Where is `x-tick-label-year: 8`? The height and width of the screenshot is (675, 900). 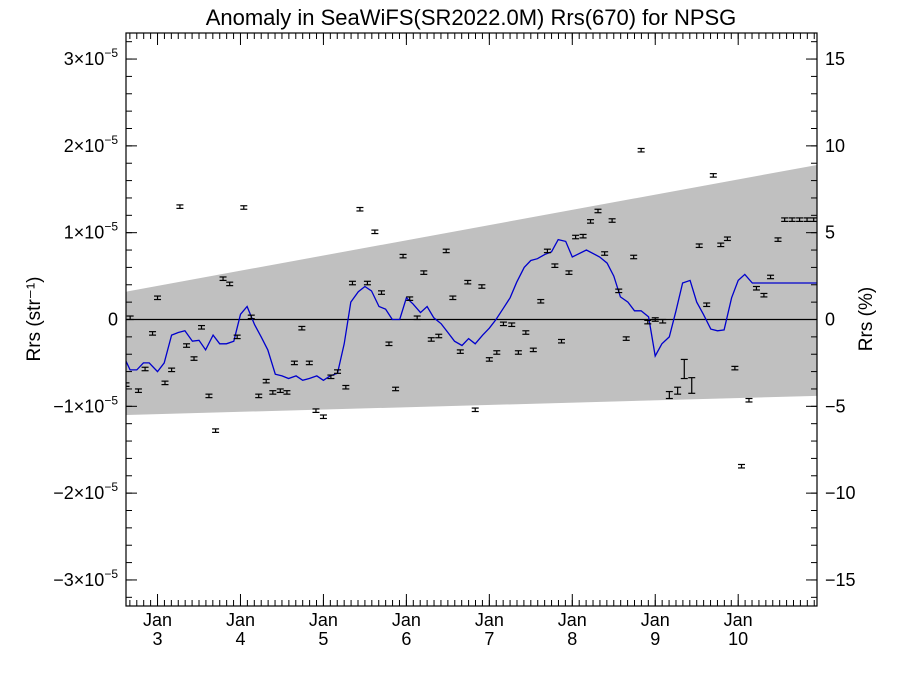
x-tick-label-year: 8 is located at coordinates (572, 639).